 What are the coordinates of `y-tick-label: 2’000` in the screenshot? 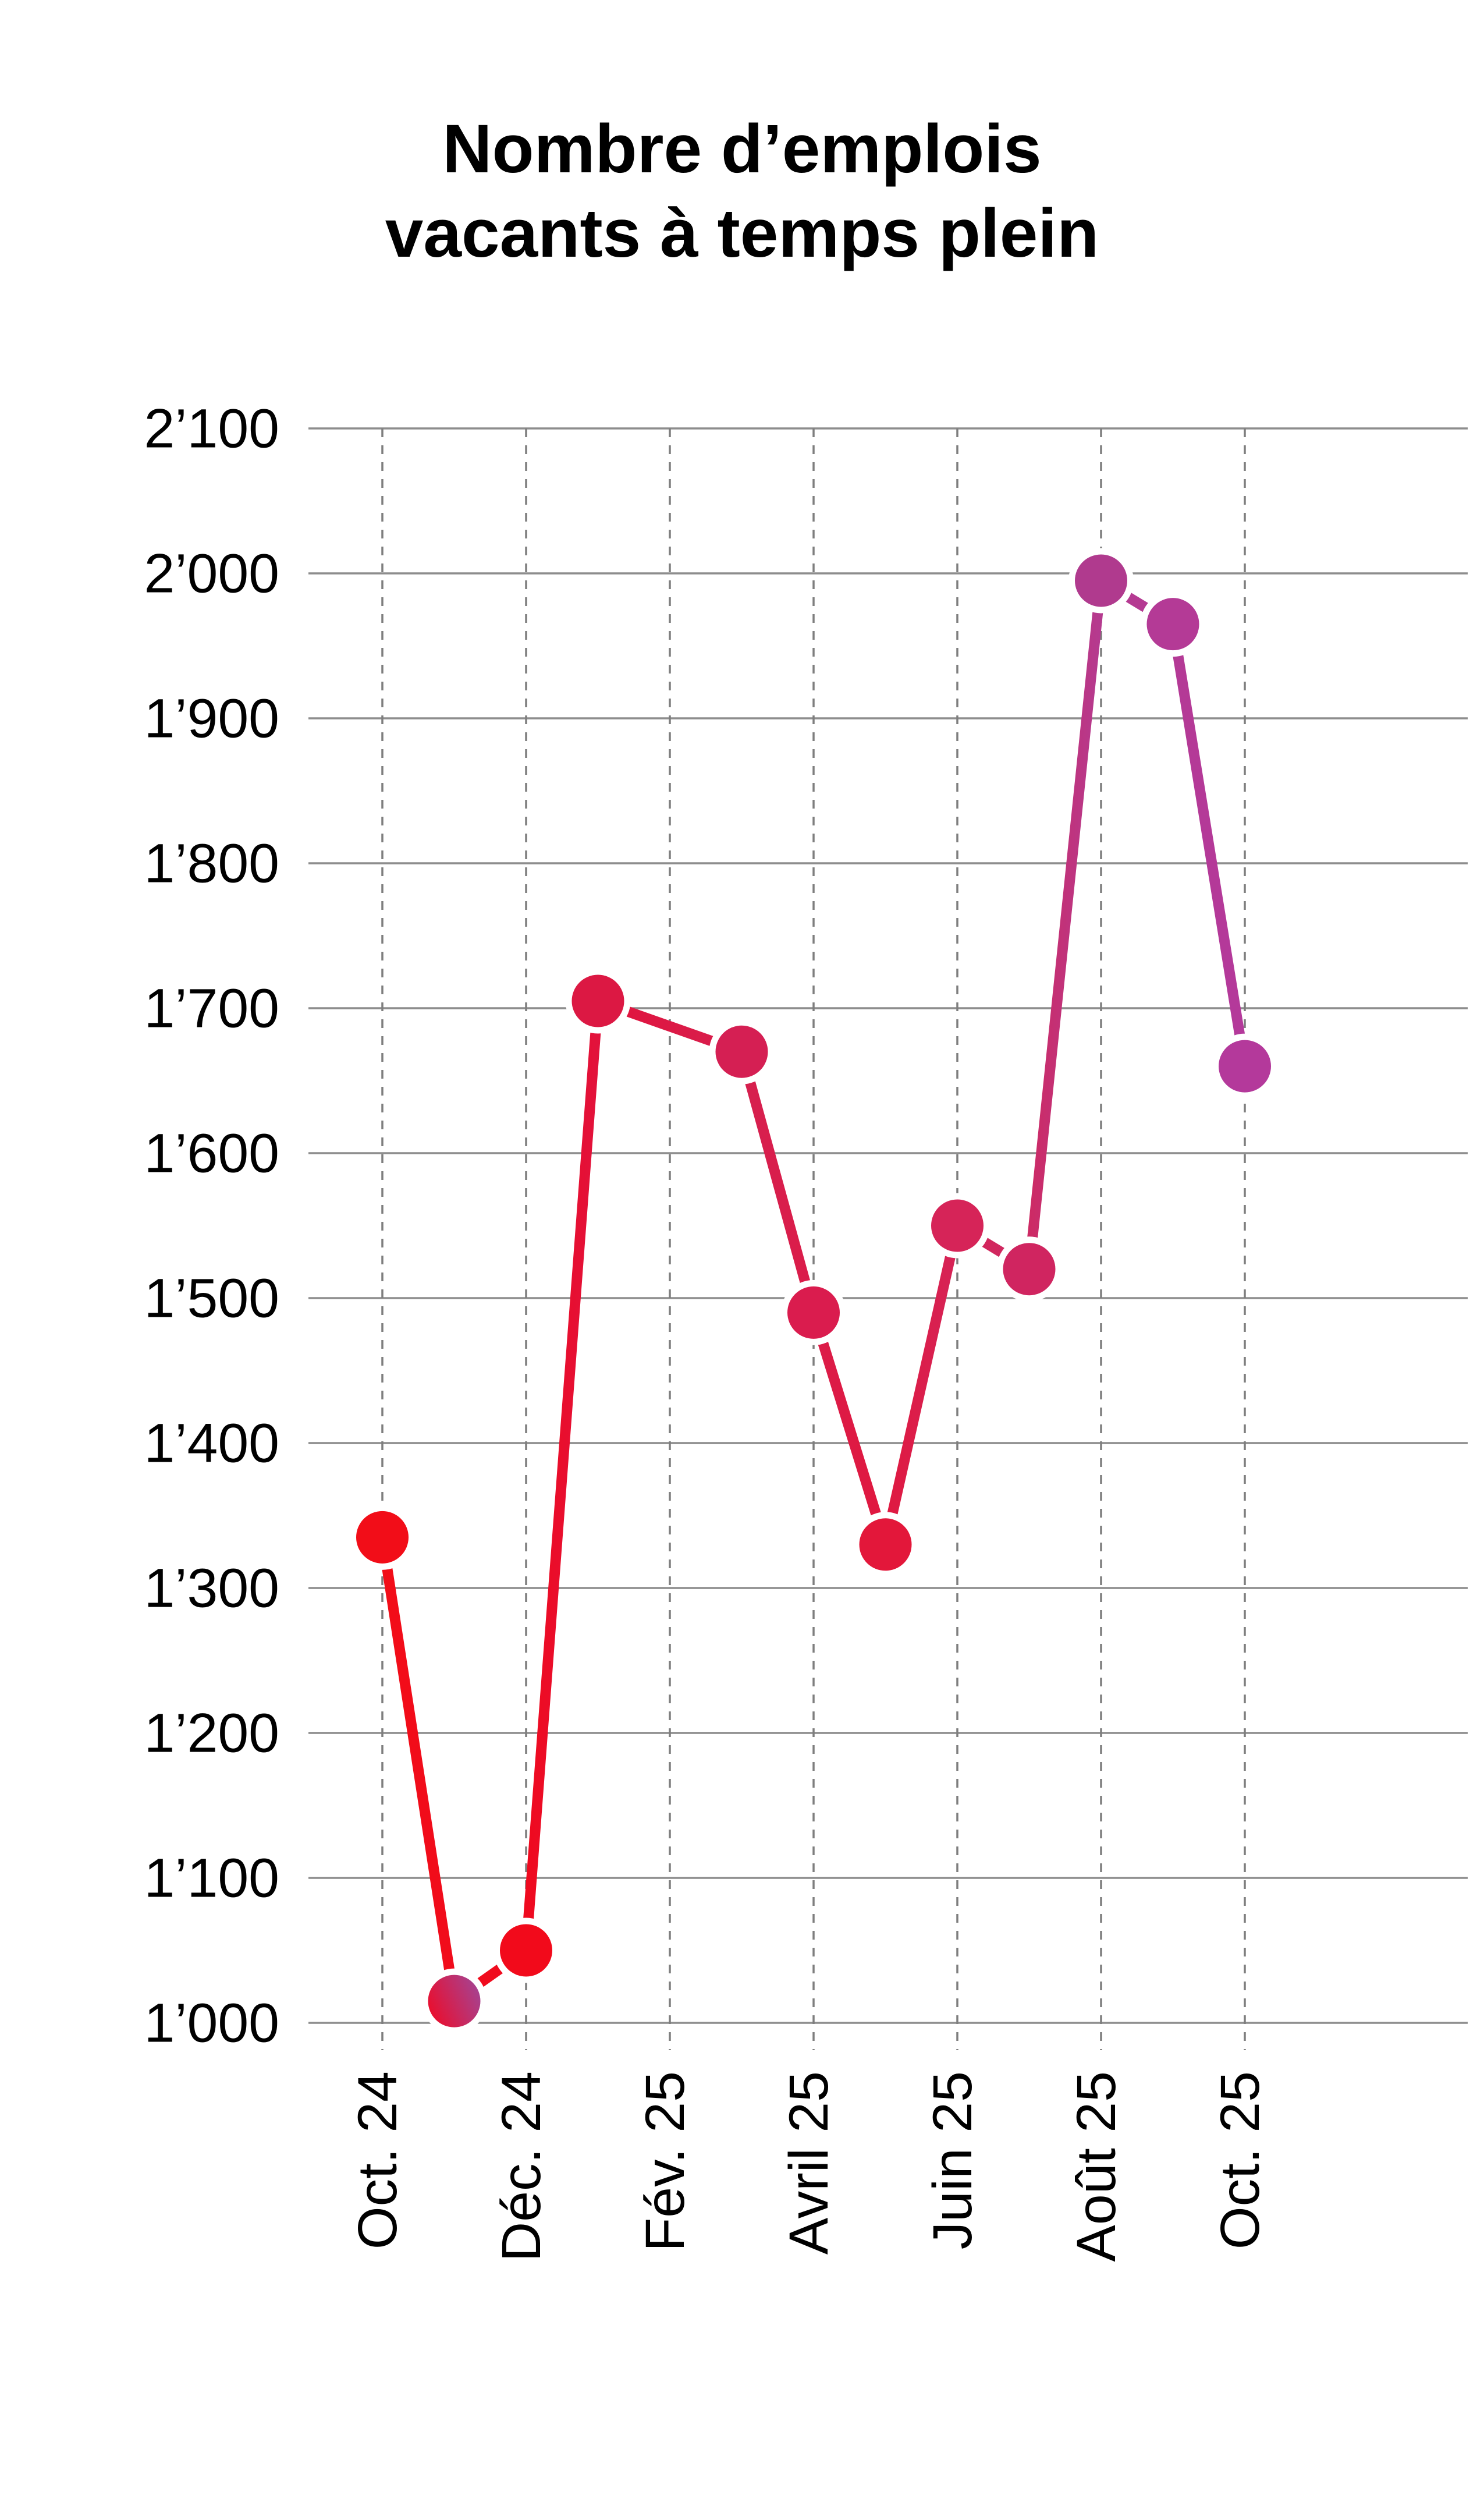 It's located at (211, 573).